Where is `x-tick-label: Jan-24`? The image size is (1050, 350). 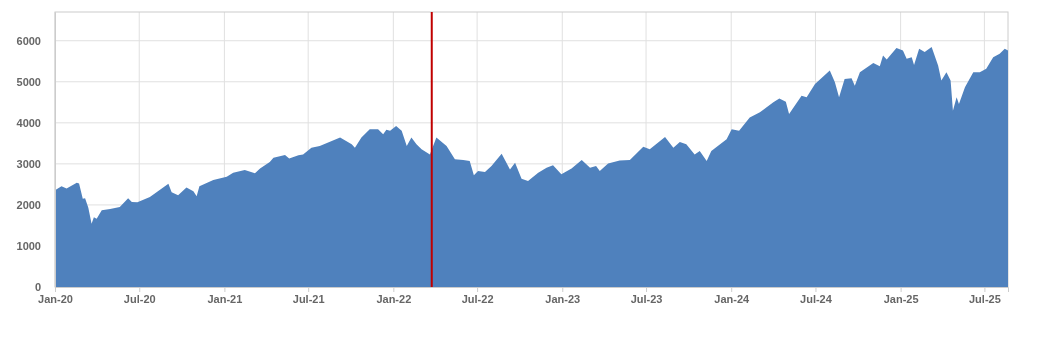 x-tick-label: Jan-24 is located at coordinates (732, 298).